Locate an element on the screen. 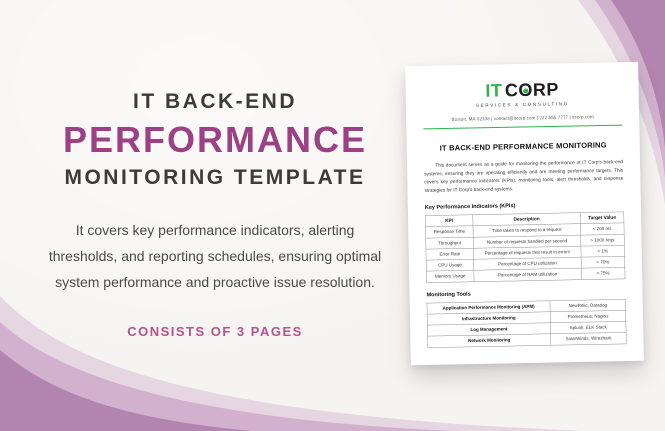 The height and width of the screenshot is (431, 665). tool-category: Network Monitoring is located at coordinates (489, 340).